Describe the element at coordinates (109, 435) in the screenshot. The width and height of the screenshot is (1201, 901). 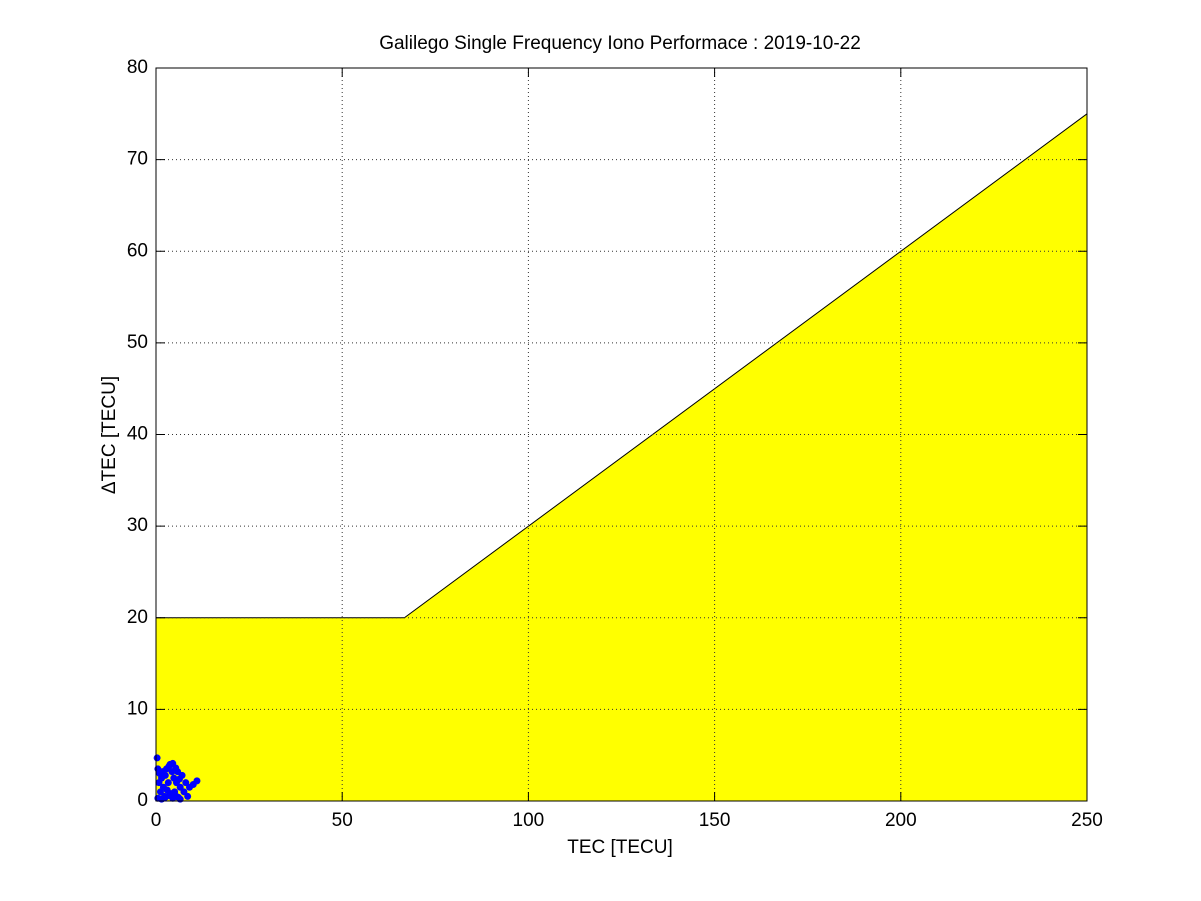
I see `y-axis-label: ΔTEC [TECU]` at that location.